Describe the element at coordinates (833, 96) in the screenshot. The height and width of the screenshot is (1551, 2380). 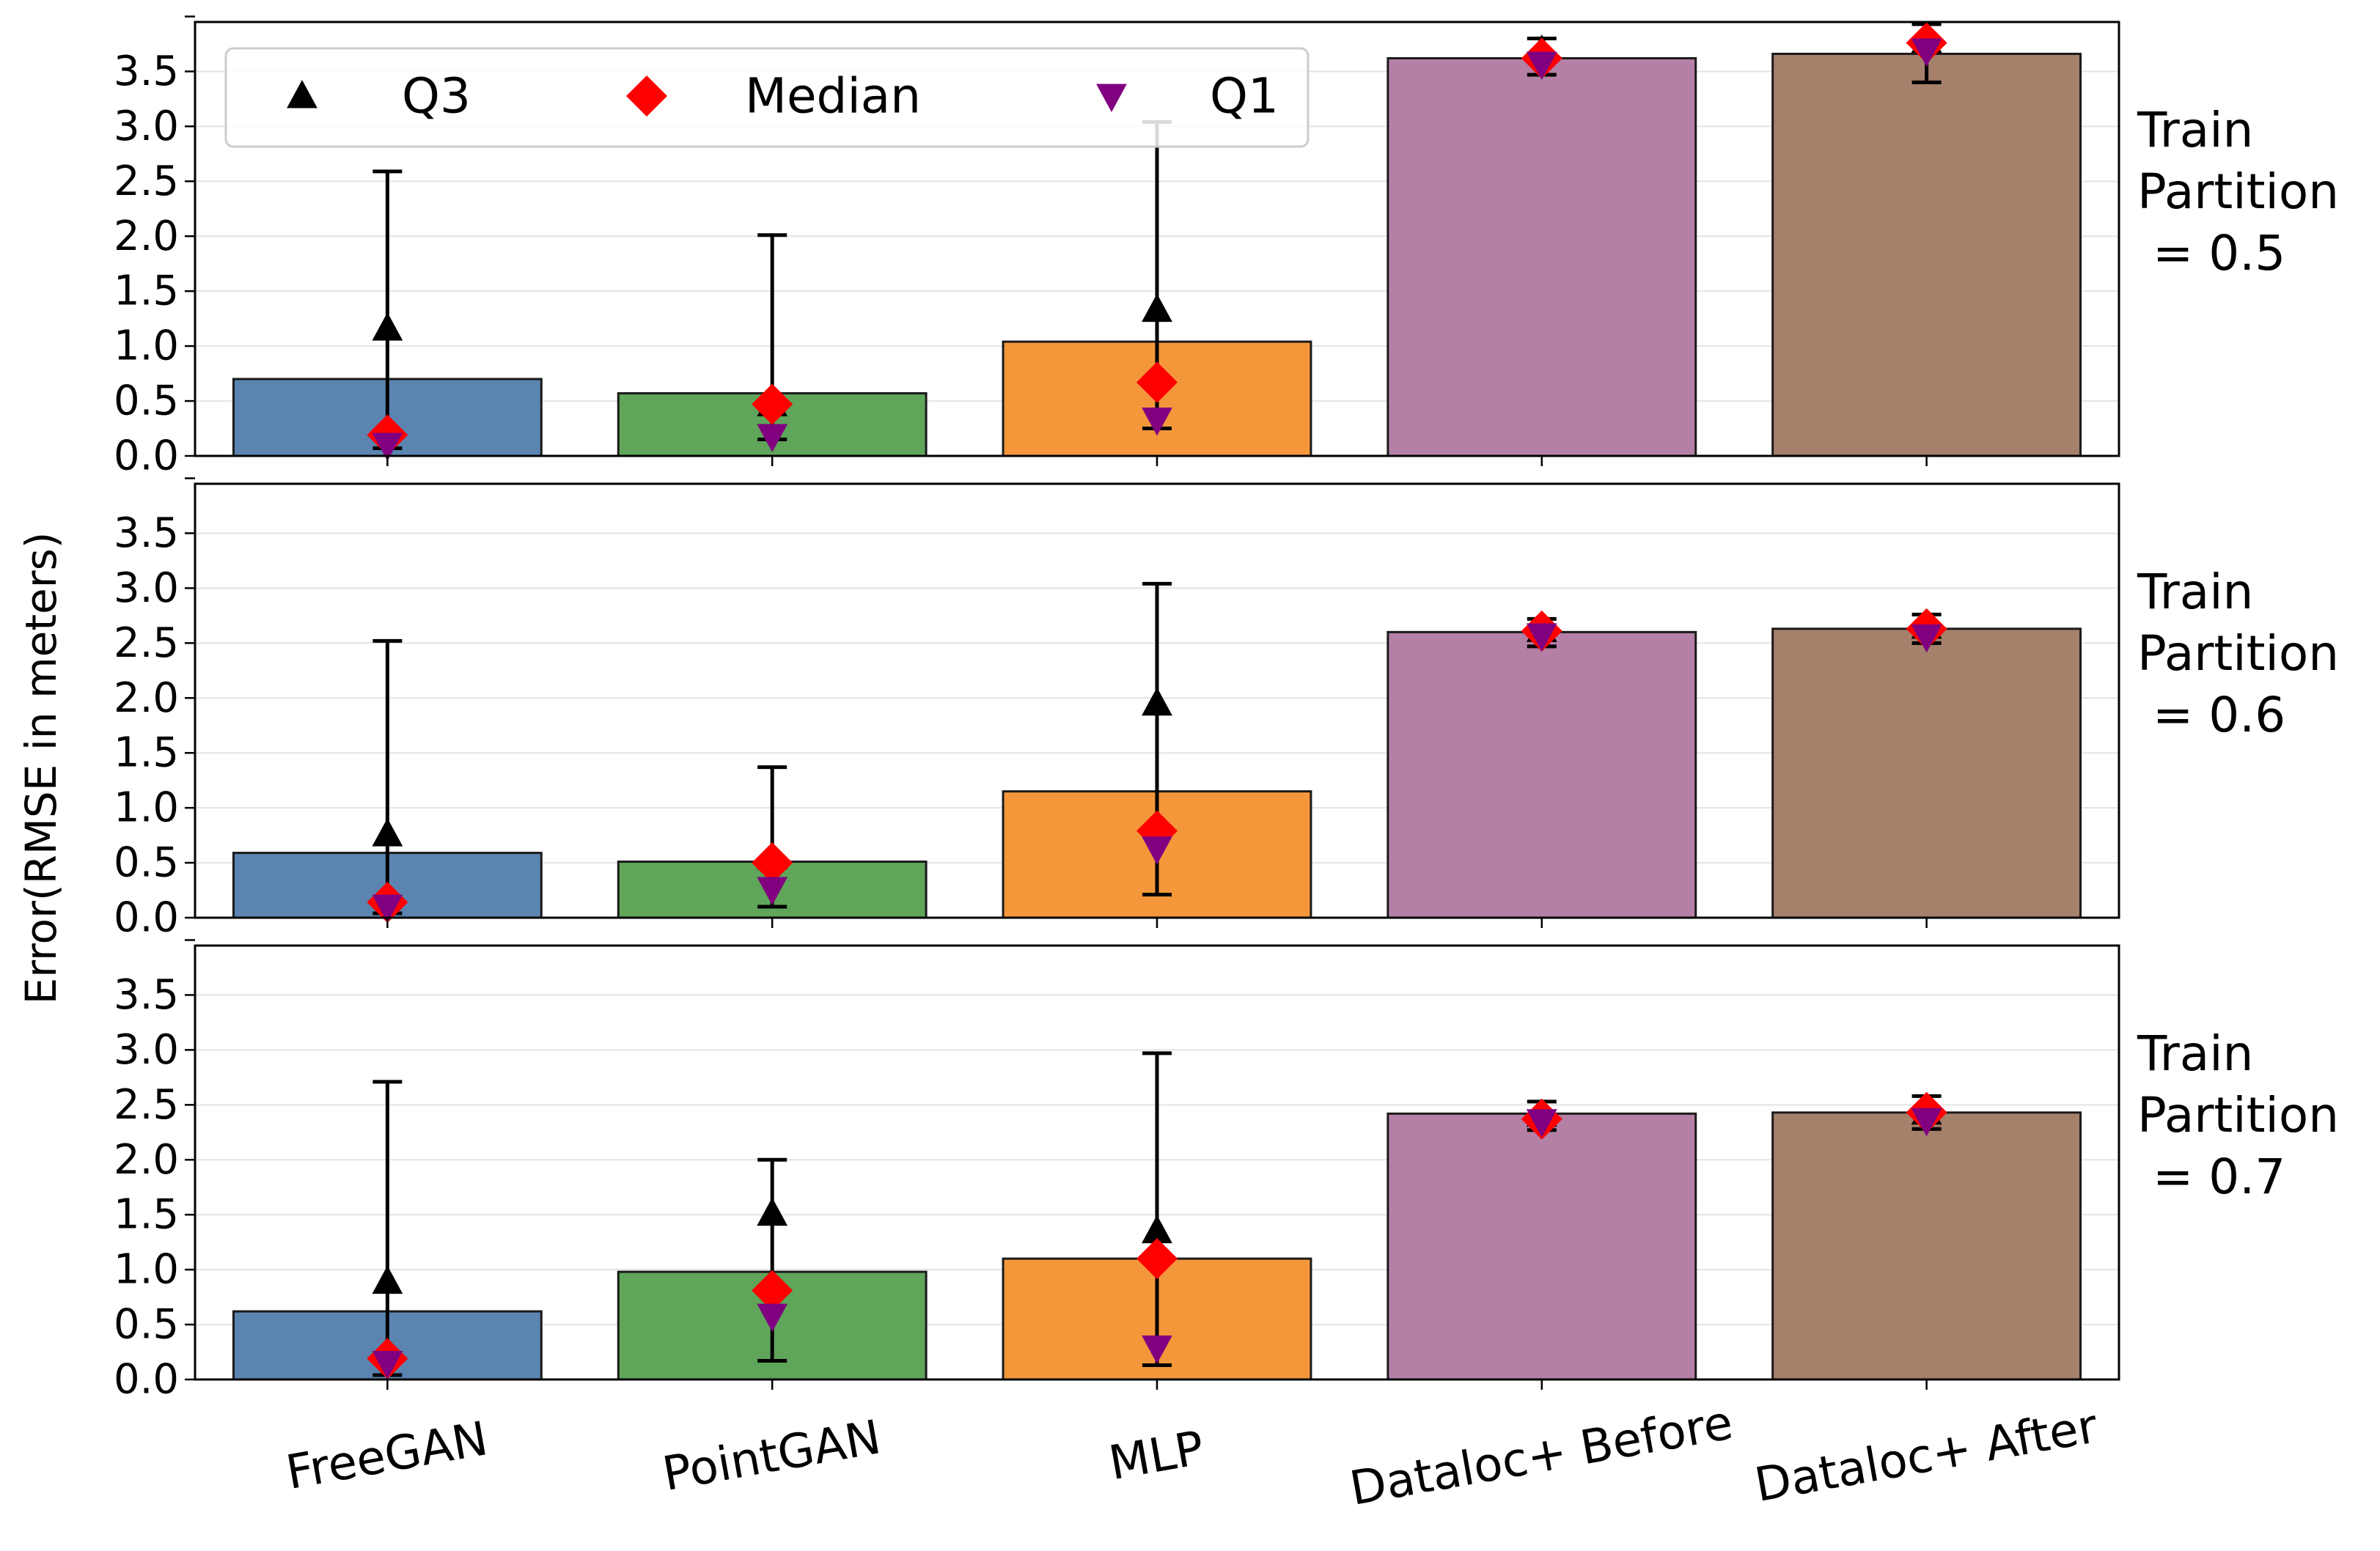
I see `legend-median-label: Median` at that location.